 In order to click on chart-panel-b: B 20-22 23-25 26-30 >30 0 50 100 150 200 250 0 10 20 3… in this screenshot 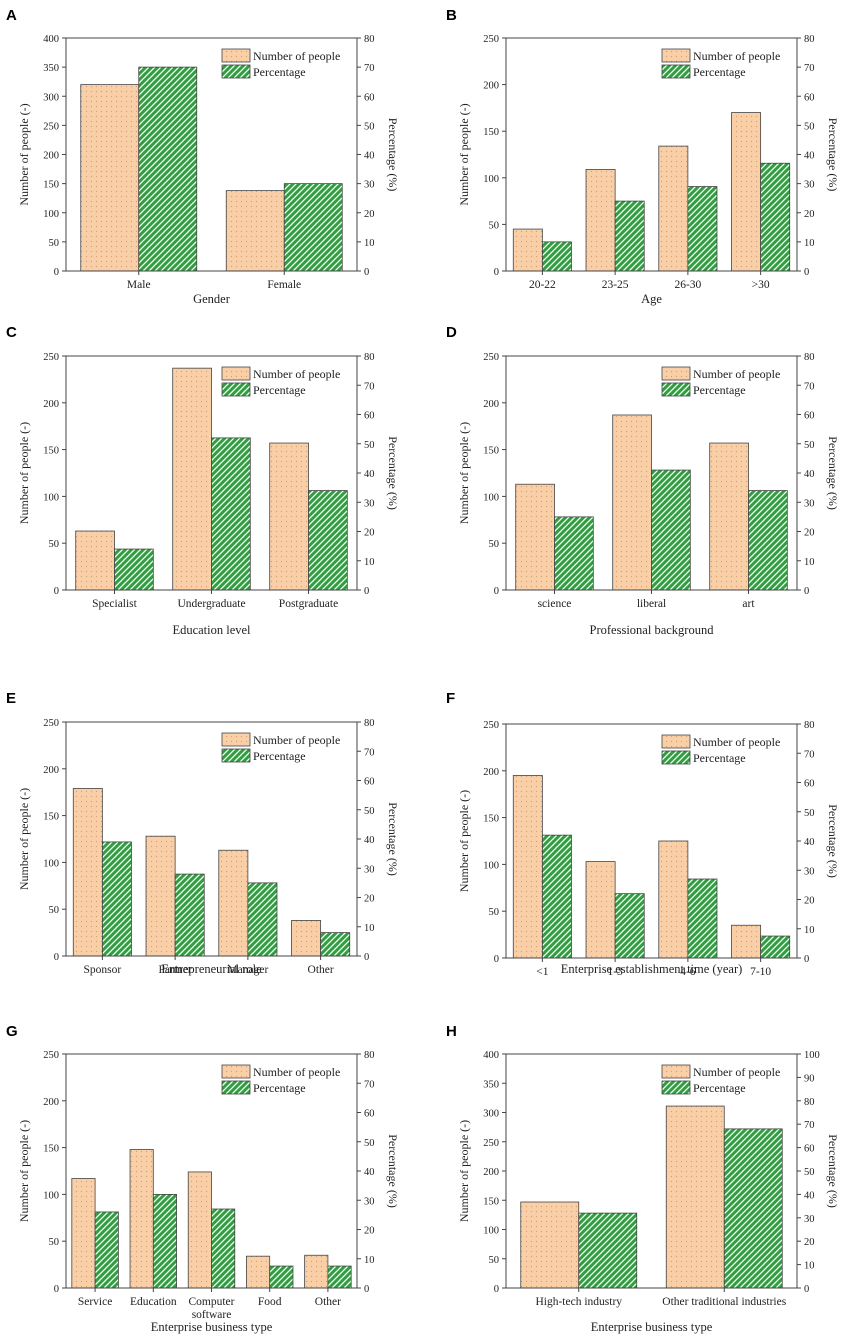, I will do `click(643, 156)`.